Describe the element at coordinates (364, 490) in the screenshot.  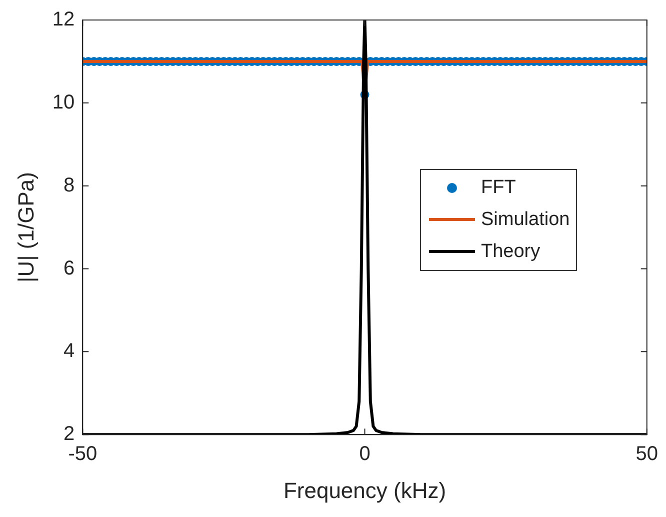
I see `x-axis-title: Frequency (kHz)` at that location.